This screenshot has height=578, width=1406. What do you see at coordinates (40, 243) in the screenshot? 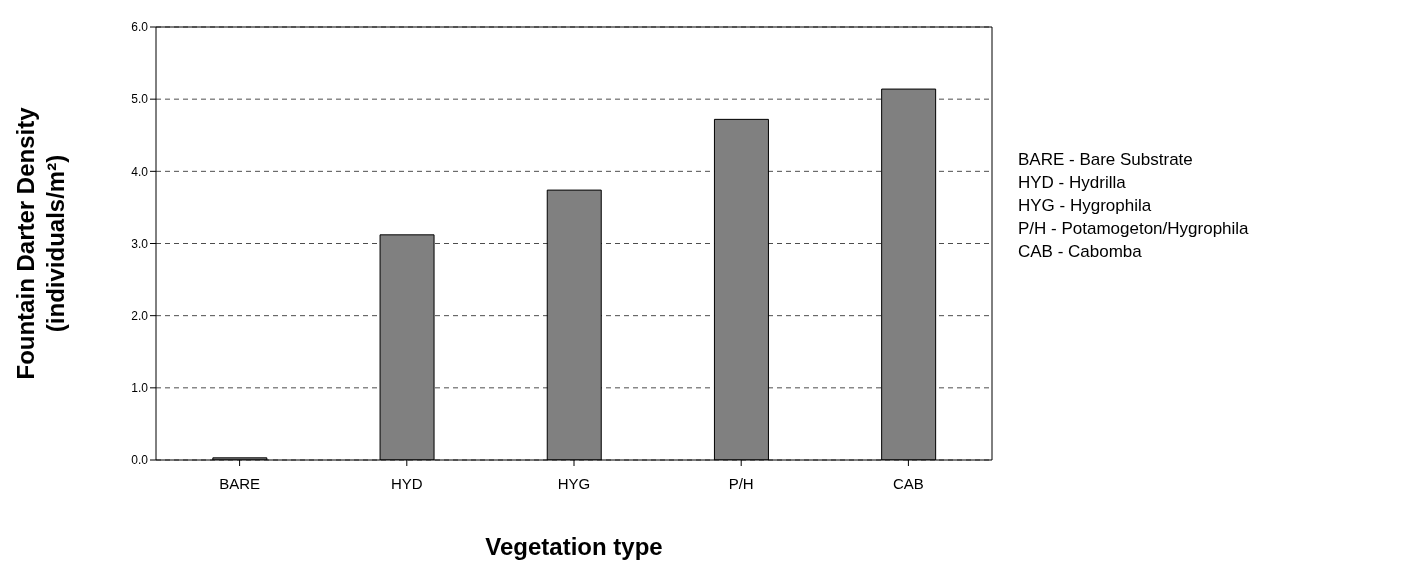
I see `y-axis-title: Fountain Darter Density (individuals/m²)` at bounding box center [40, 243].